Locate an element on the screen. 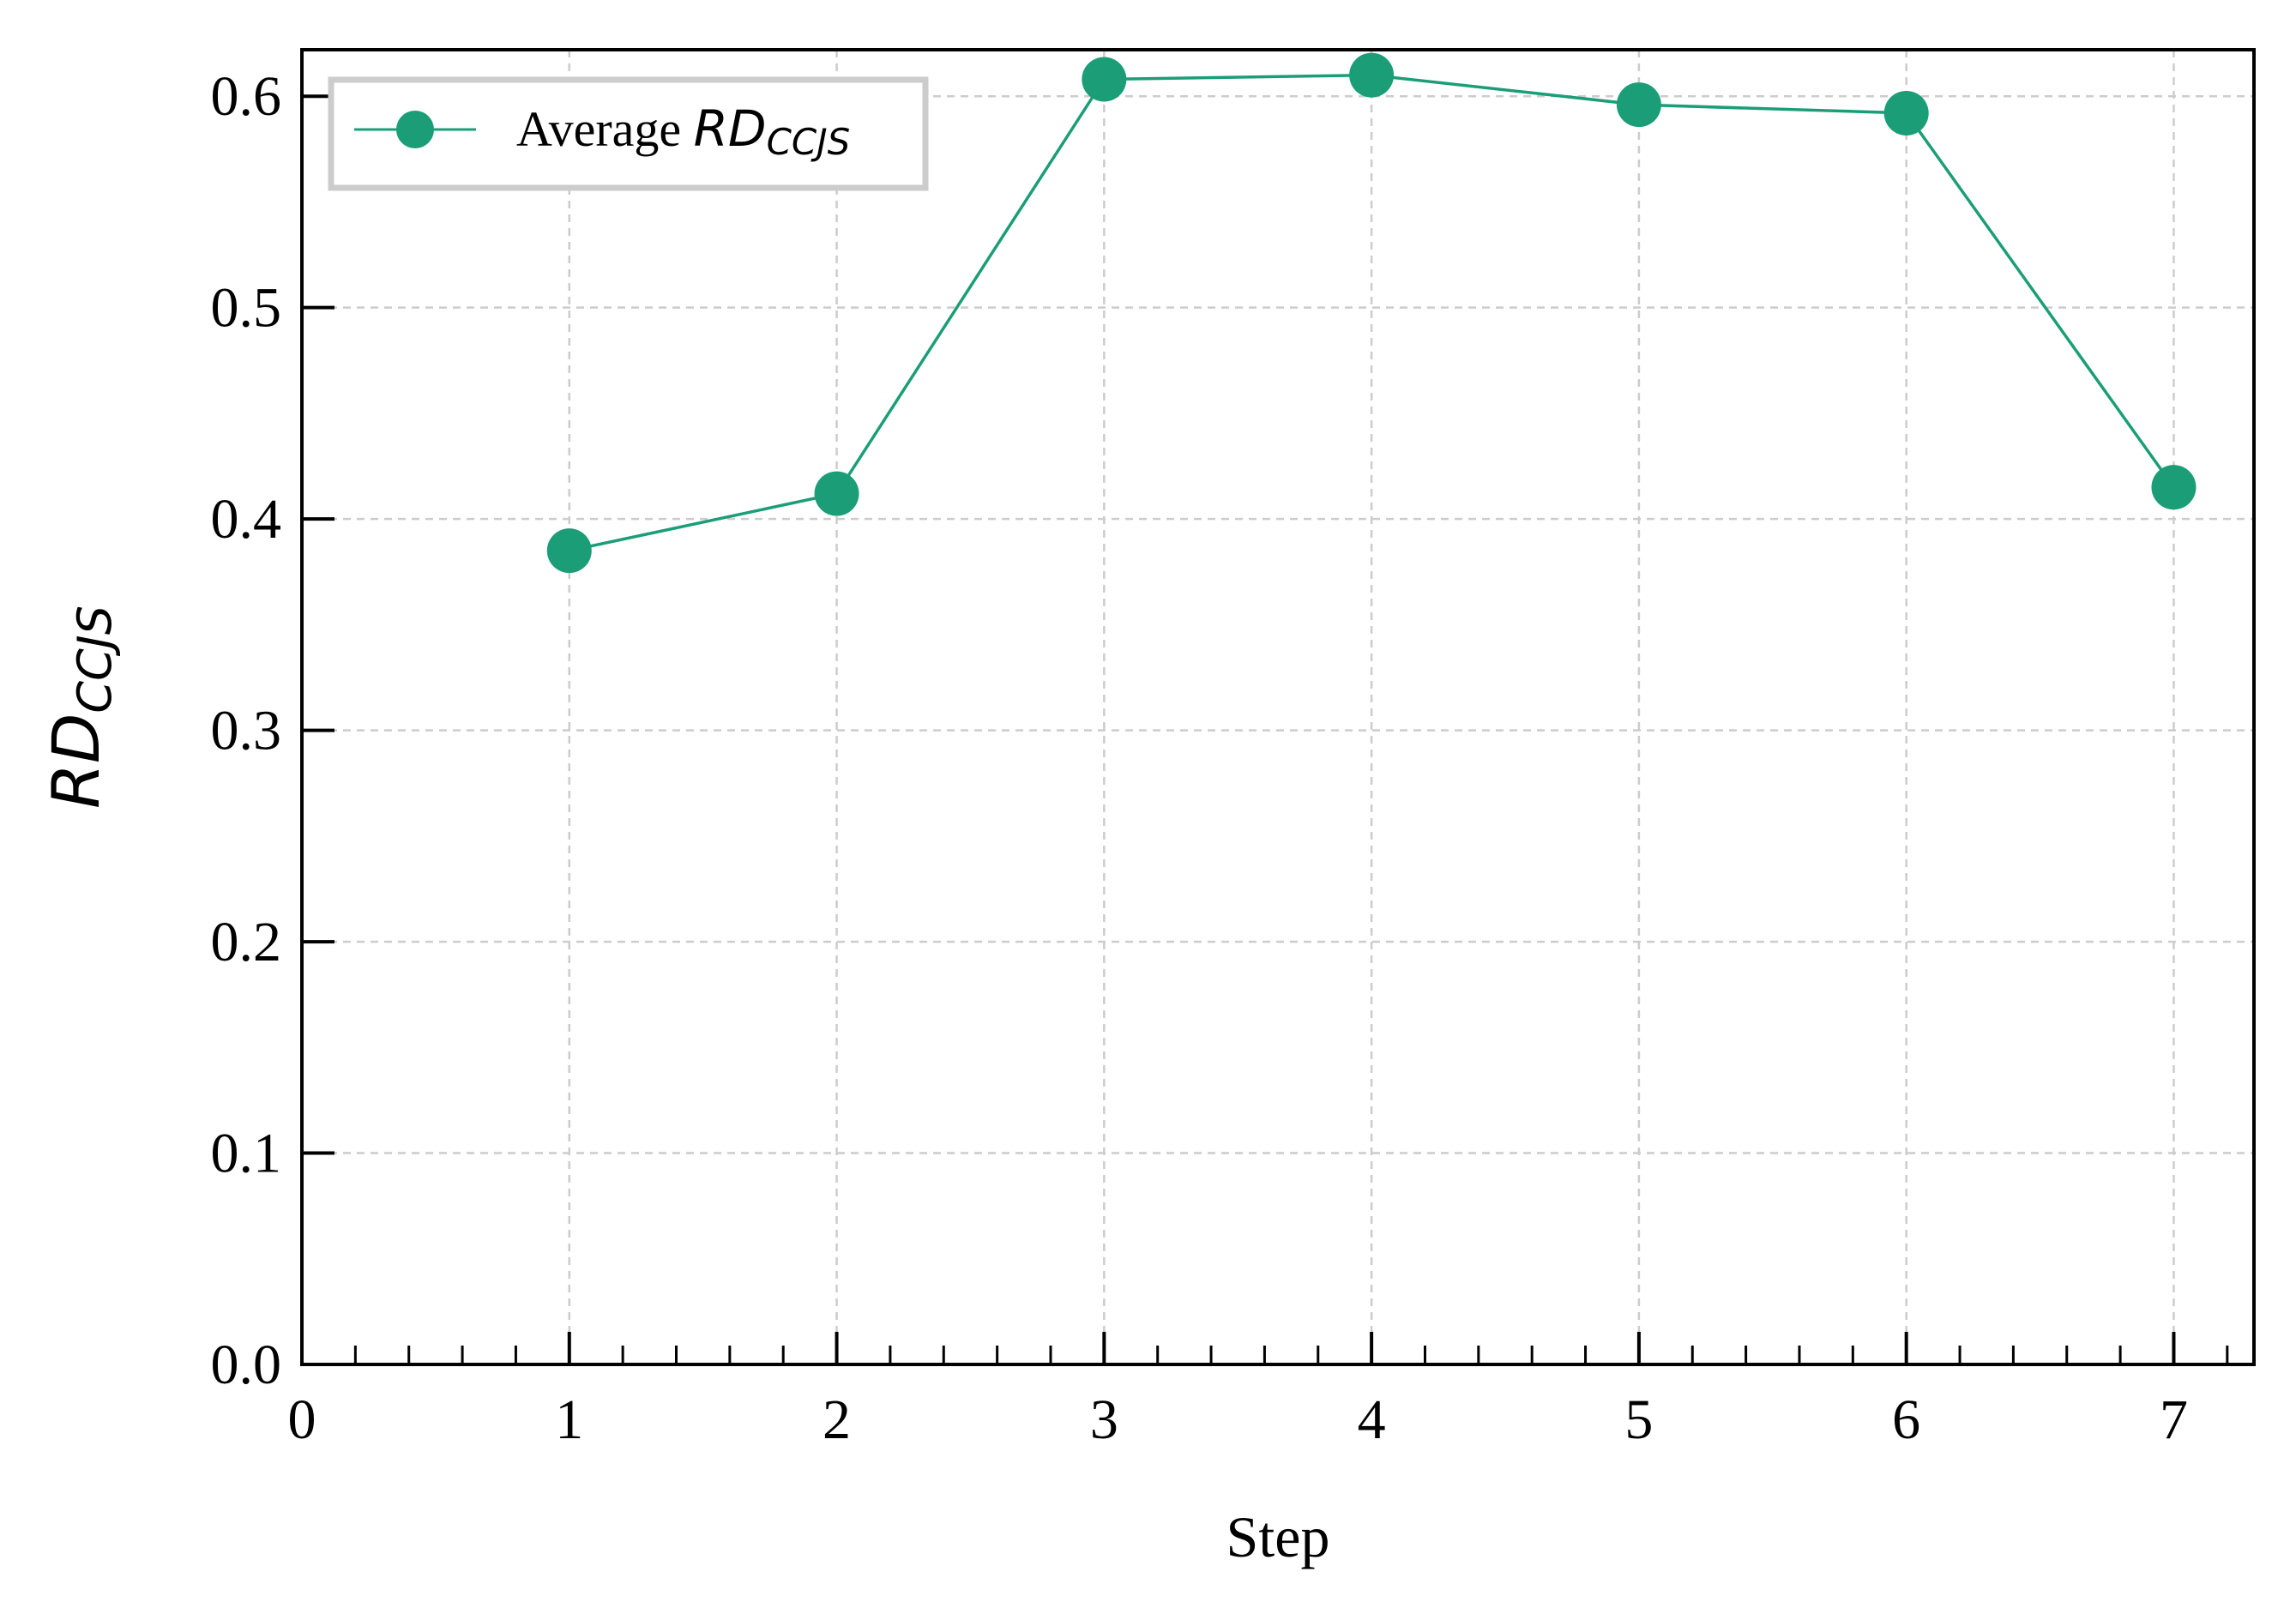 The width and height of the screenshot is (2296, 1620). x-axis-label: Step is located at coordinates (1278, 1536).